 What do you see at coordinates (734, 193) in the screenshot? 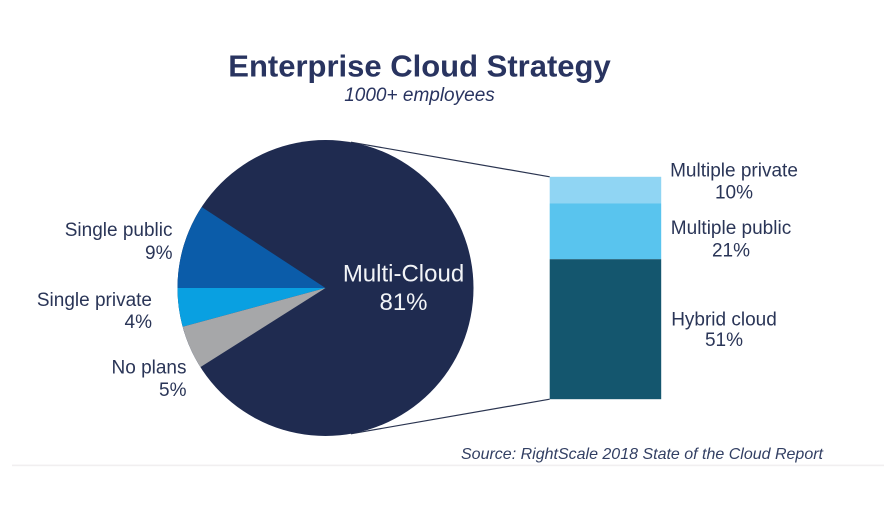
I see `svg-text: 10%` at bounding box center [734, 193].